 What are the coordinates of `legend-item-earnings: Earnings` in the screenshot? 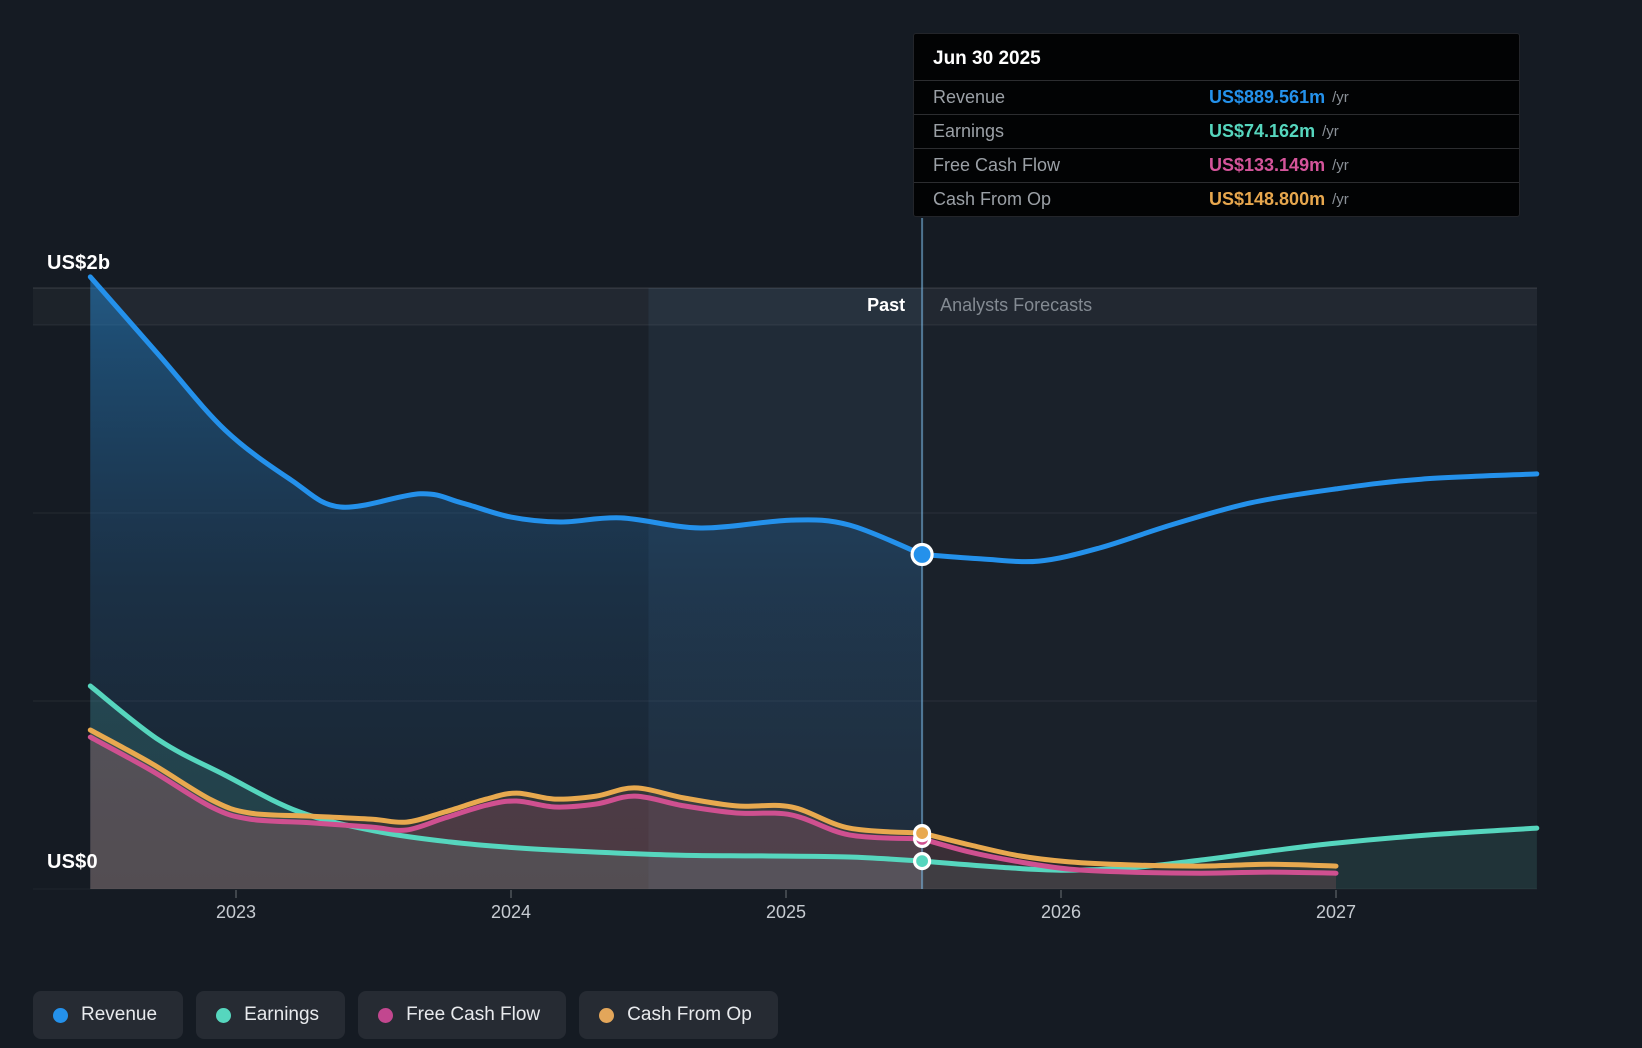 It's located at (271, 1015).